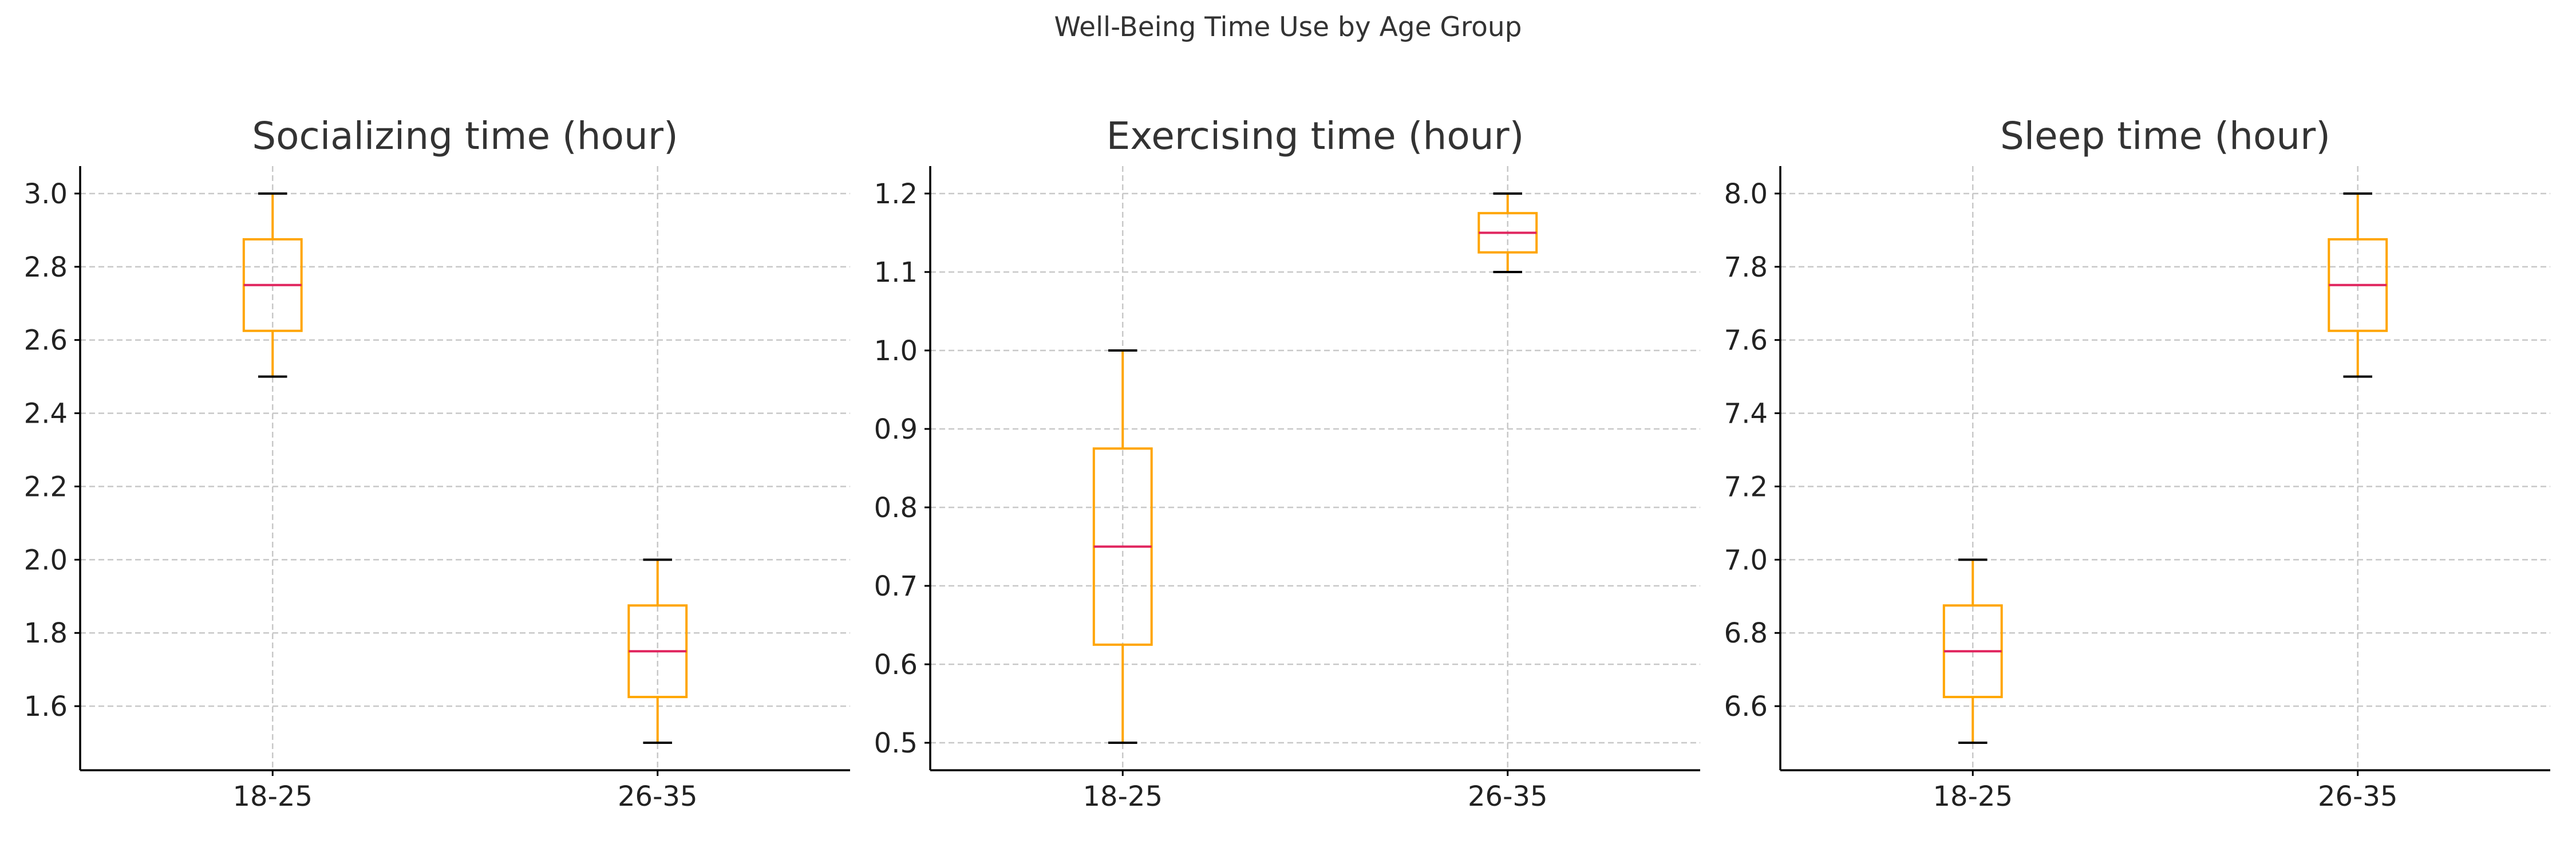  What do you see at coordinates (1746, 267) in the screenshot?
I see `y-tick-label: 7.8` at bounding box center [1746, 267].